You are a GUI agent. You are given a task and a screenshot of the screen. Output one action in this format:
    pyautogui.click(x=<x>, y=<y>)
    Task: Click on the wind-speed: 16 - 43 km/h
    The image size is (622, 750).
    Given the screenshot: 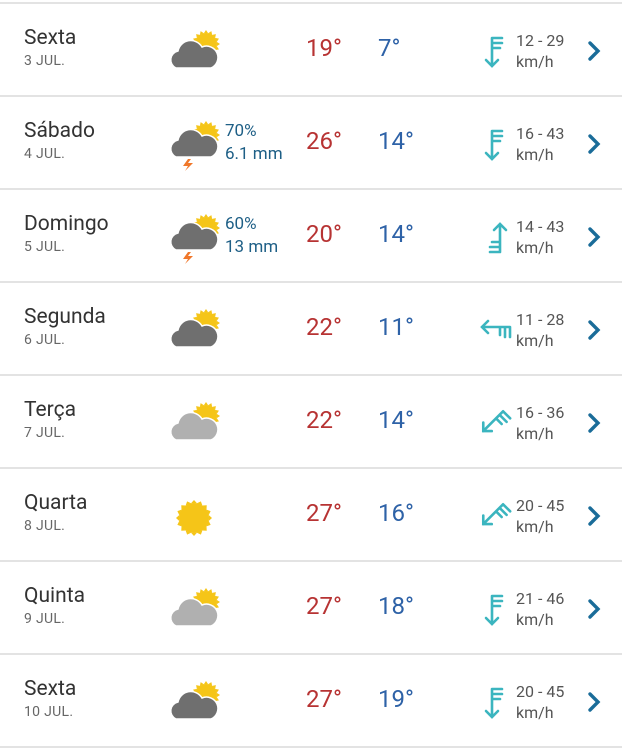 What is the action you would take?
    pyautogui.click(x=540, y=144)
    